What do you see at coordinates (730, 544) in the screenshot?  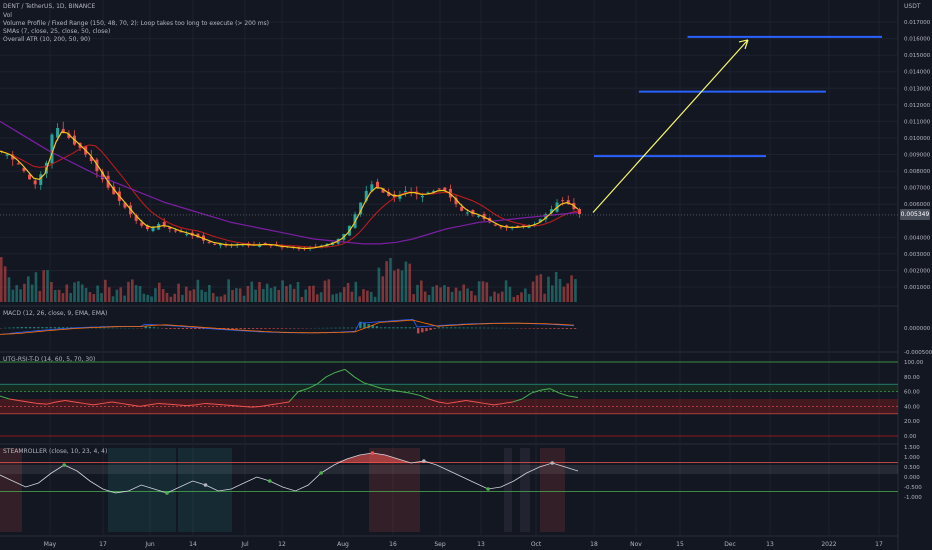 I see `time-tick-label: Dec` at bounding box center [730, 544].